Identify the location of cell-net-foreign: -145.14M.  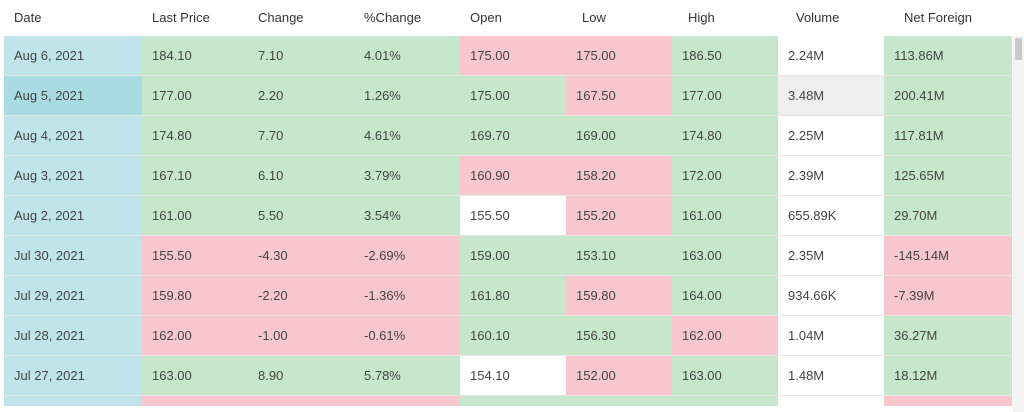
(948, 255).